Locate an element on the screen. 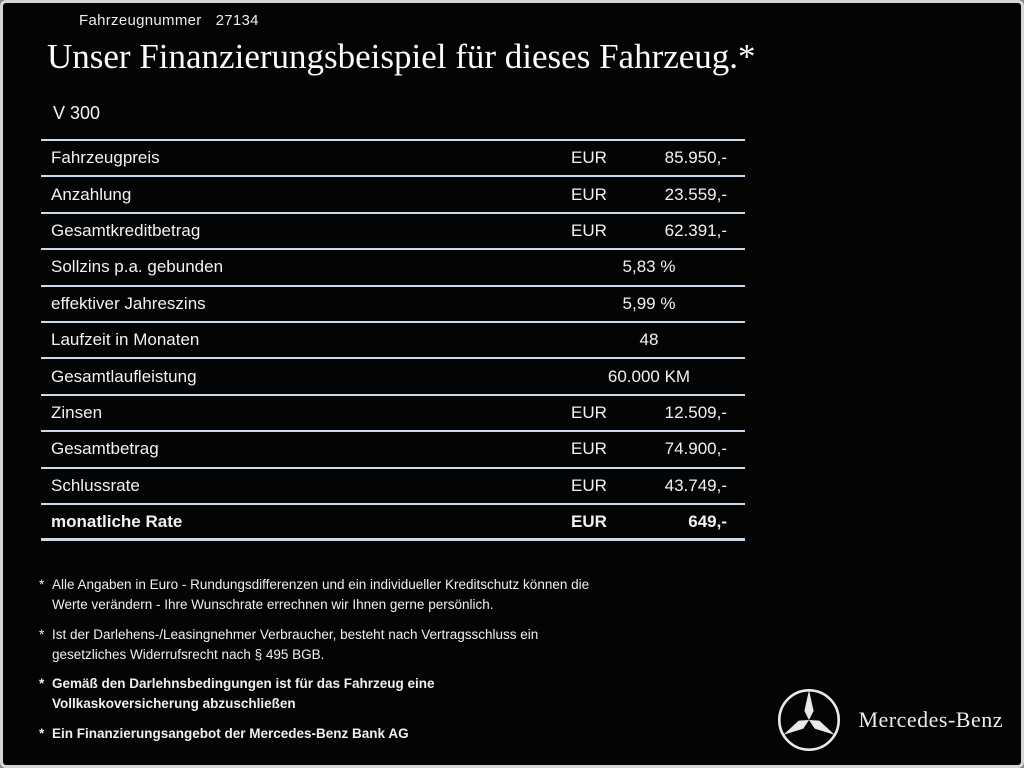 The width and height of the screenshot is (1024, 768). table-row: Laufzeit in Monaten 48 is located at coordinates (393, 341).